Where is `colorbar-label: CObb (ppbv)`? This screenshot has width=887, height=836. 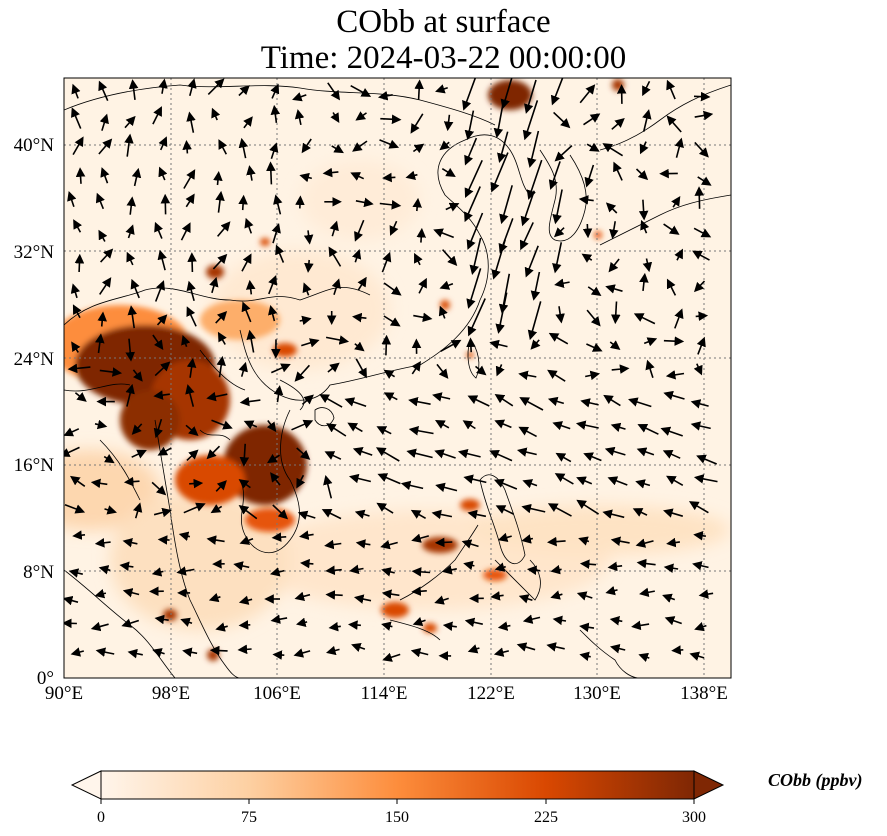 colorbar-label: CObb (ppbv) is located at coordinates (815, 780).